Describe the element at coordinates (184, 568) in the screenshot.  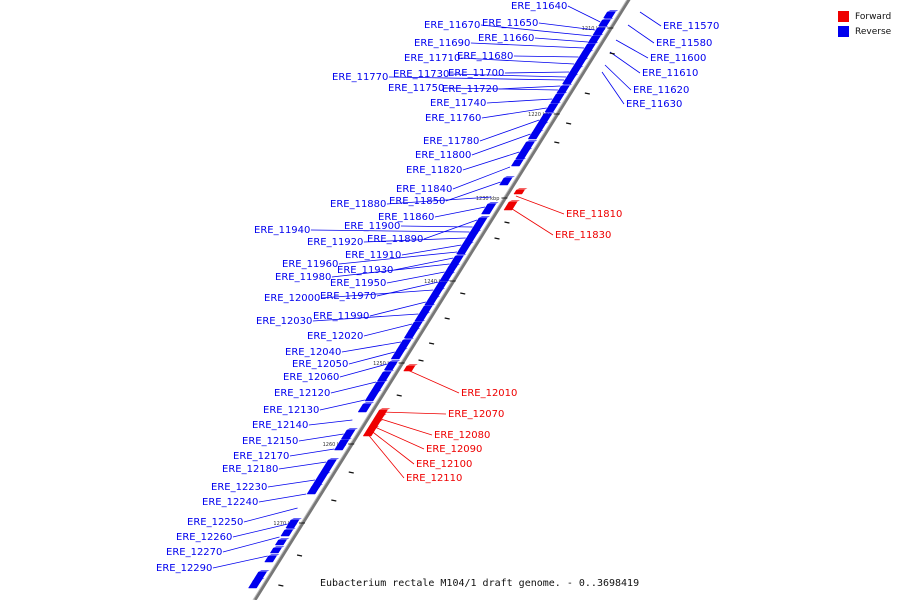
I see `gene-label: ERE_12290` at that location.